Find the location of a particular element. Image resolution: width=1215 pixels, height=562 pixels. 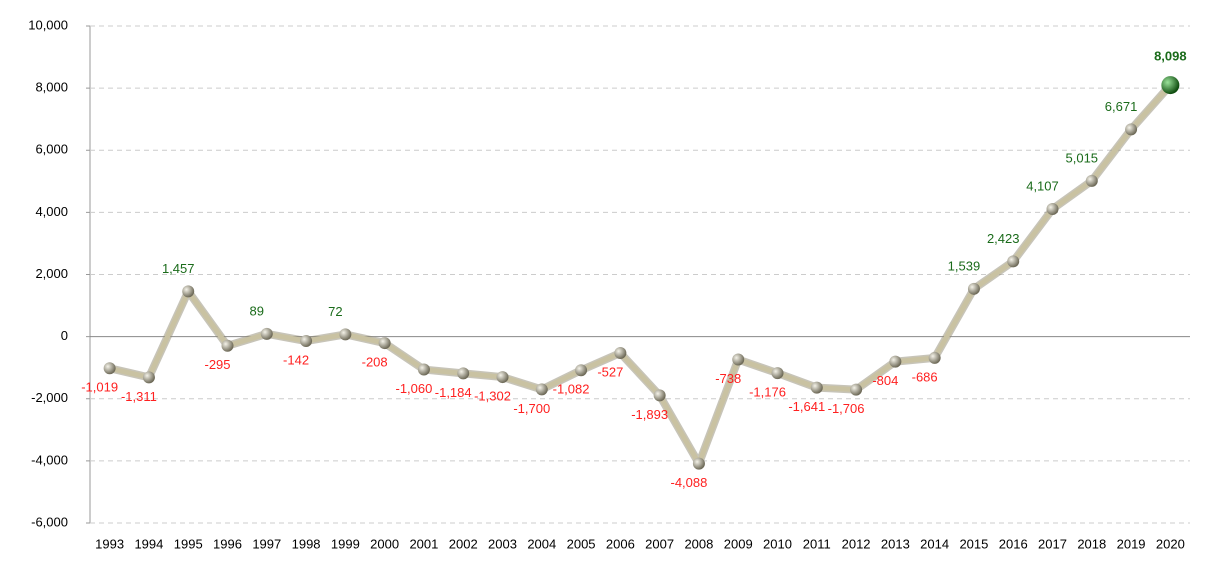

value-label: -295 is located at coordinates (217, 364).